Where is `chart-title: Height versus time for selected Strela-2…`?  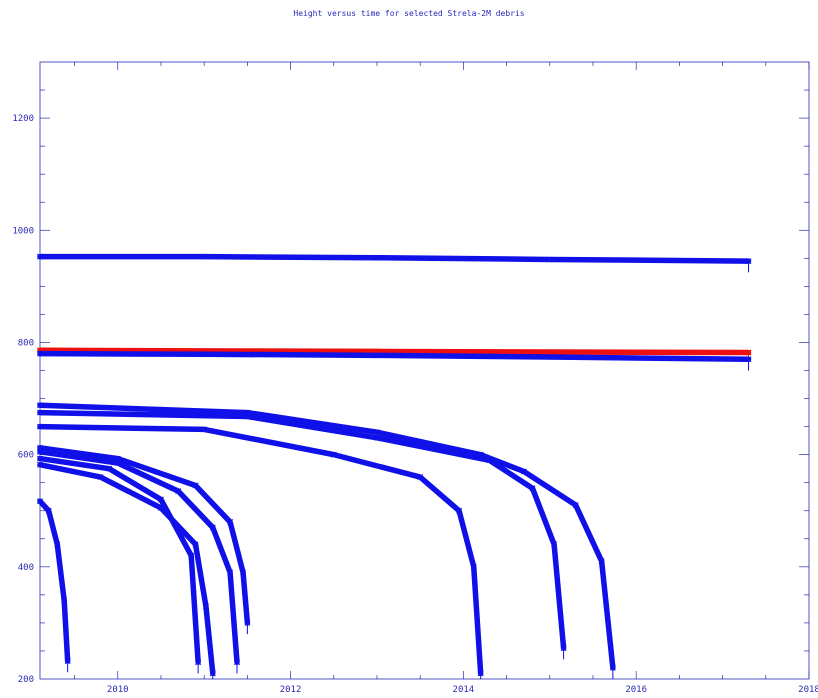
chart-title: Height versus time for selected Strela-2… is located at coordinates (409, 13).